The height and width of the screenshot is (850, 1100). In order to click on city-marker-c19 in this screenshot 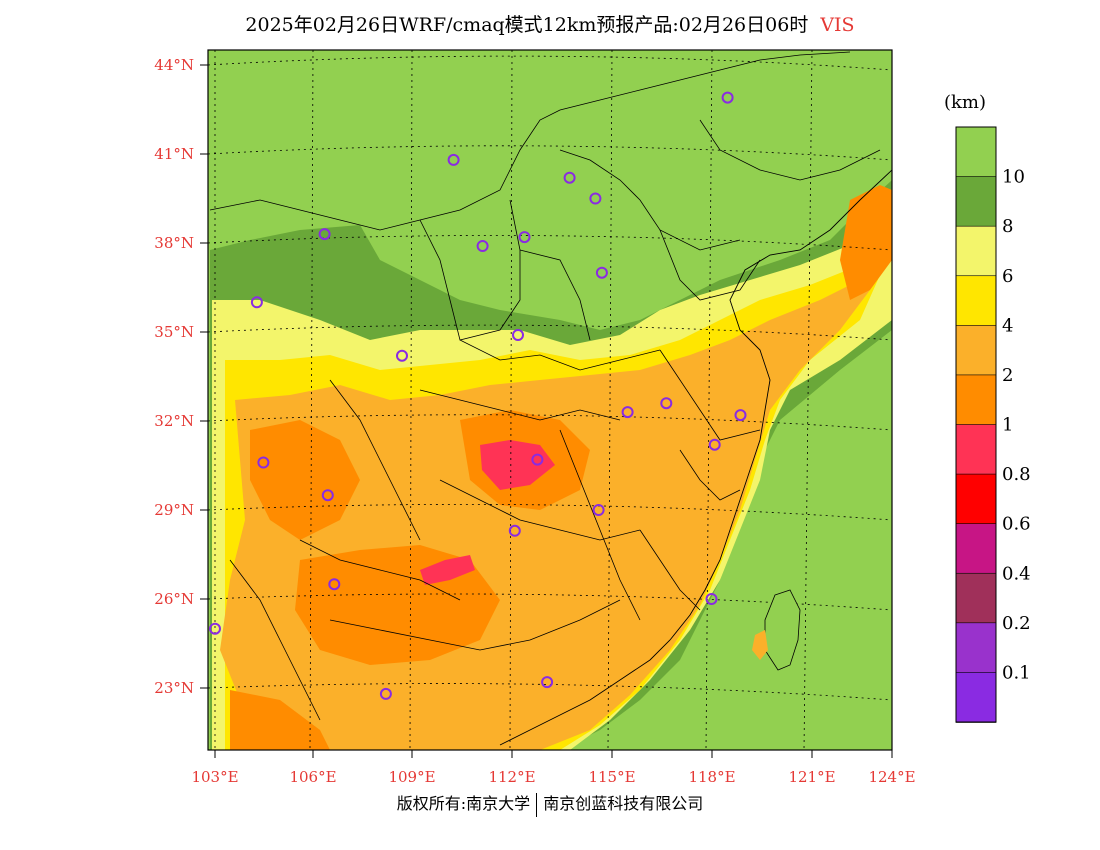, I will do `click(598, 510)`.